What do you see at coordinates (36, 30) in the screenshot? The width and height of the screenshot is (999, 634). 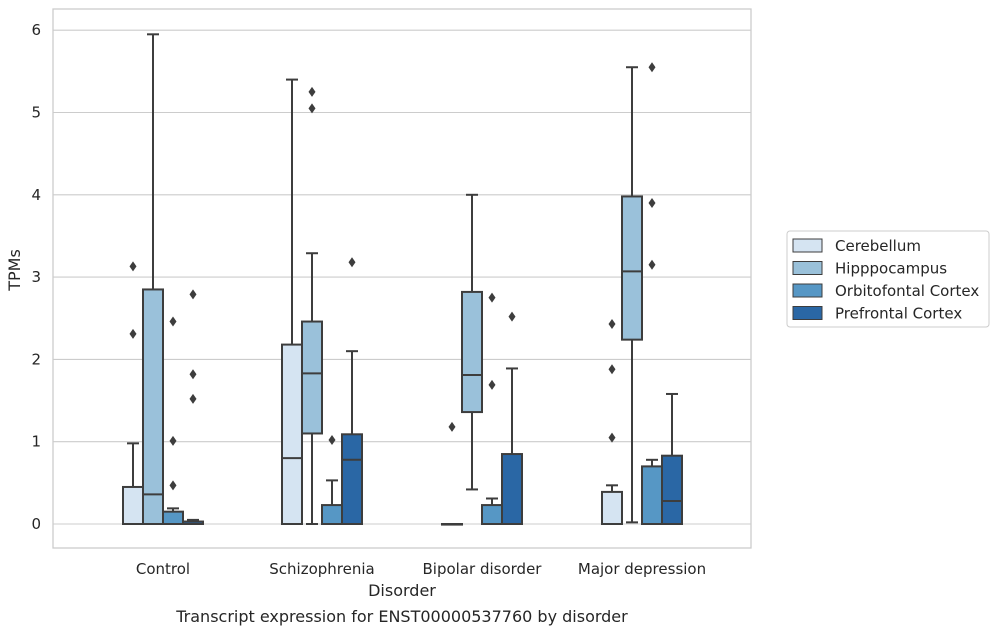 I see `y-tick-label: 6` at bounding box center [36, 30].